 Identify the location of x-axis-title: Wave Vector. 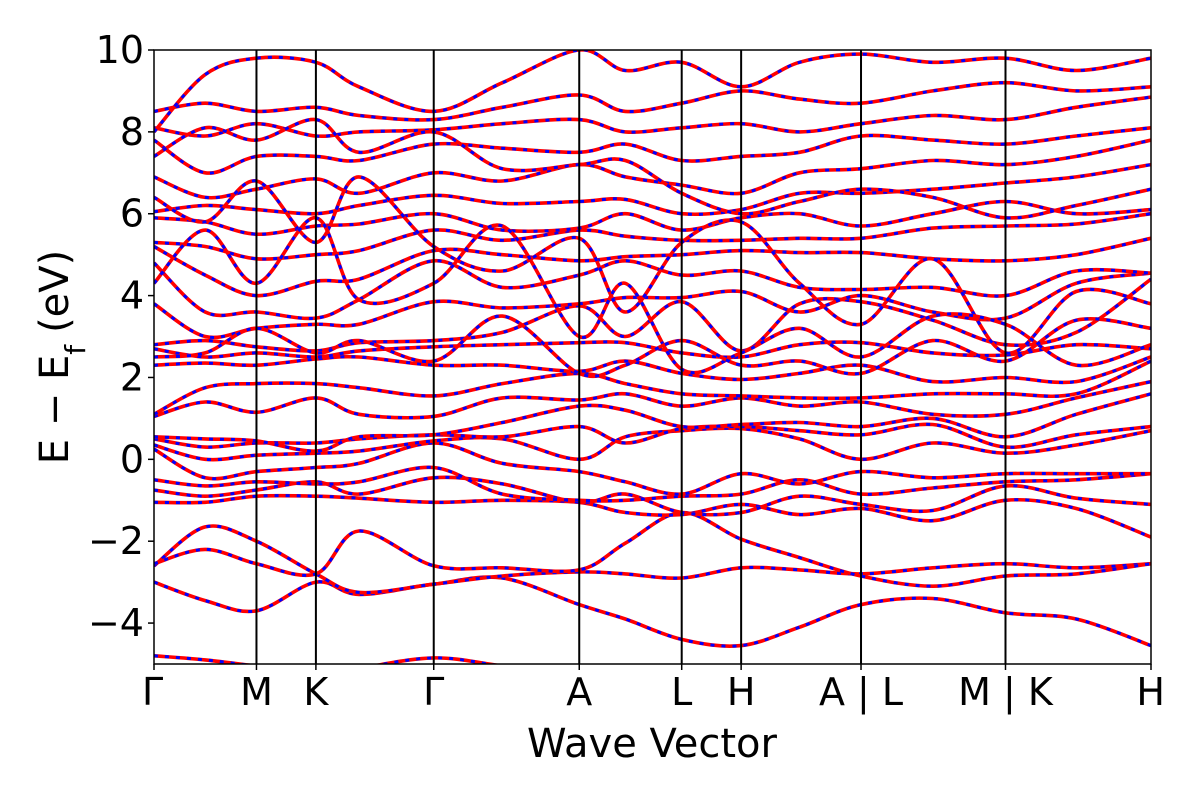
(652, 744).